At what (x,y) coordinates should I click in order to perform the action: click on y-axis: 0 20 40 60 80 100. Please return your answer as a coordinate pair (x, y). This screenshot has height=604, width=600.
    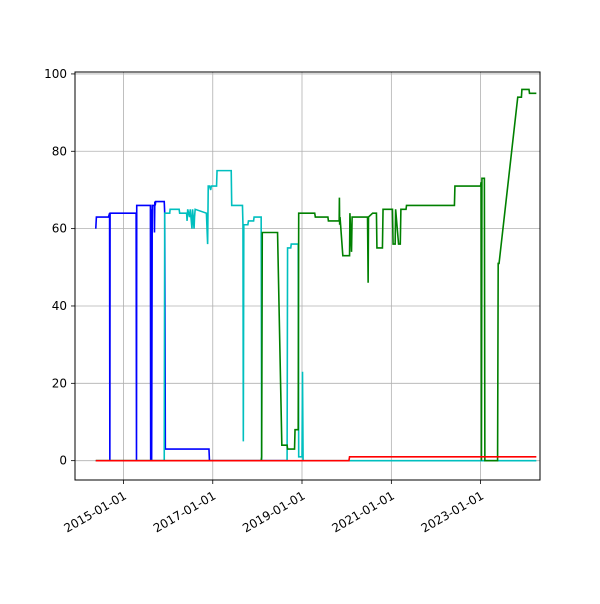
    Looking at the image, I should click on (59, 267).